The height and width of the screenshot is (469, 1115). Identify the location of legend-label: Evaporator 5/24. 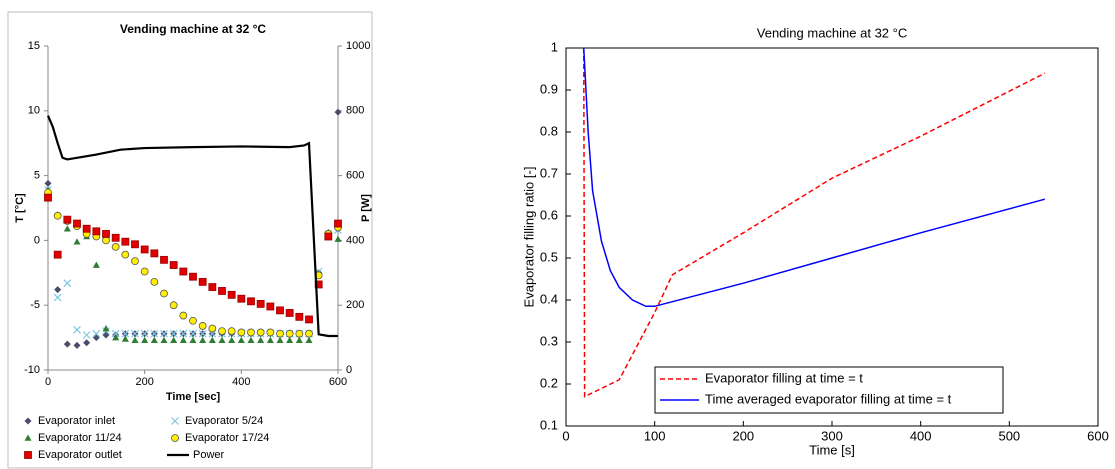
(224, 421).